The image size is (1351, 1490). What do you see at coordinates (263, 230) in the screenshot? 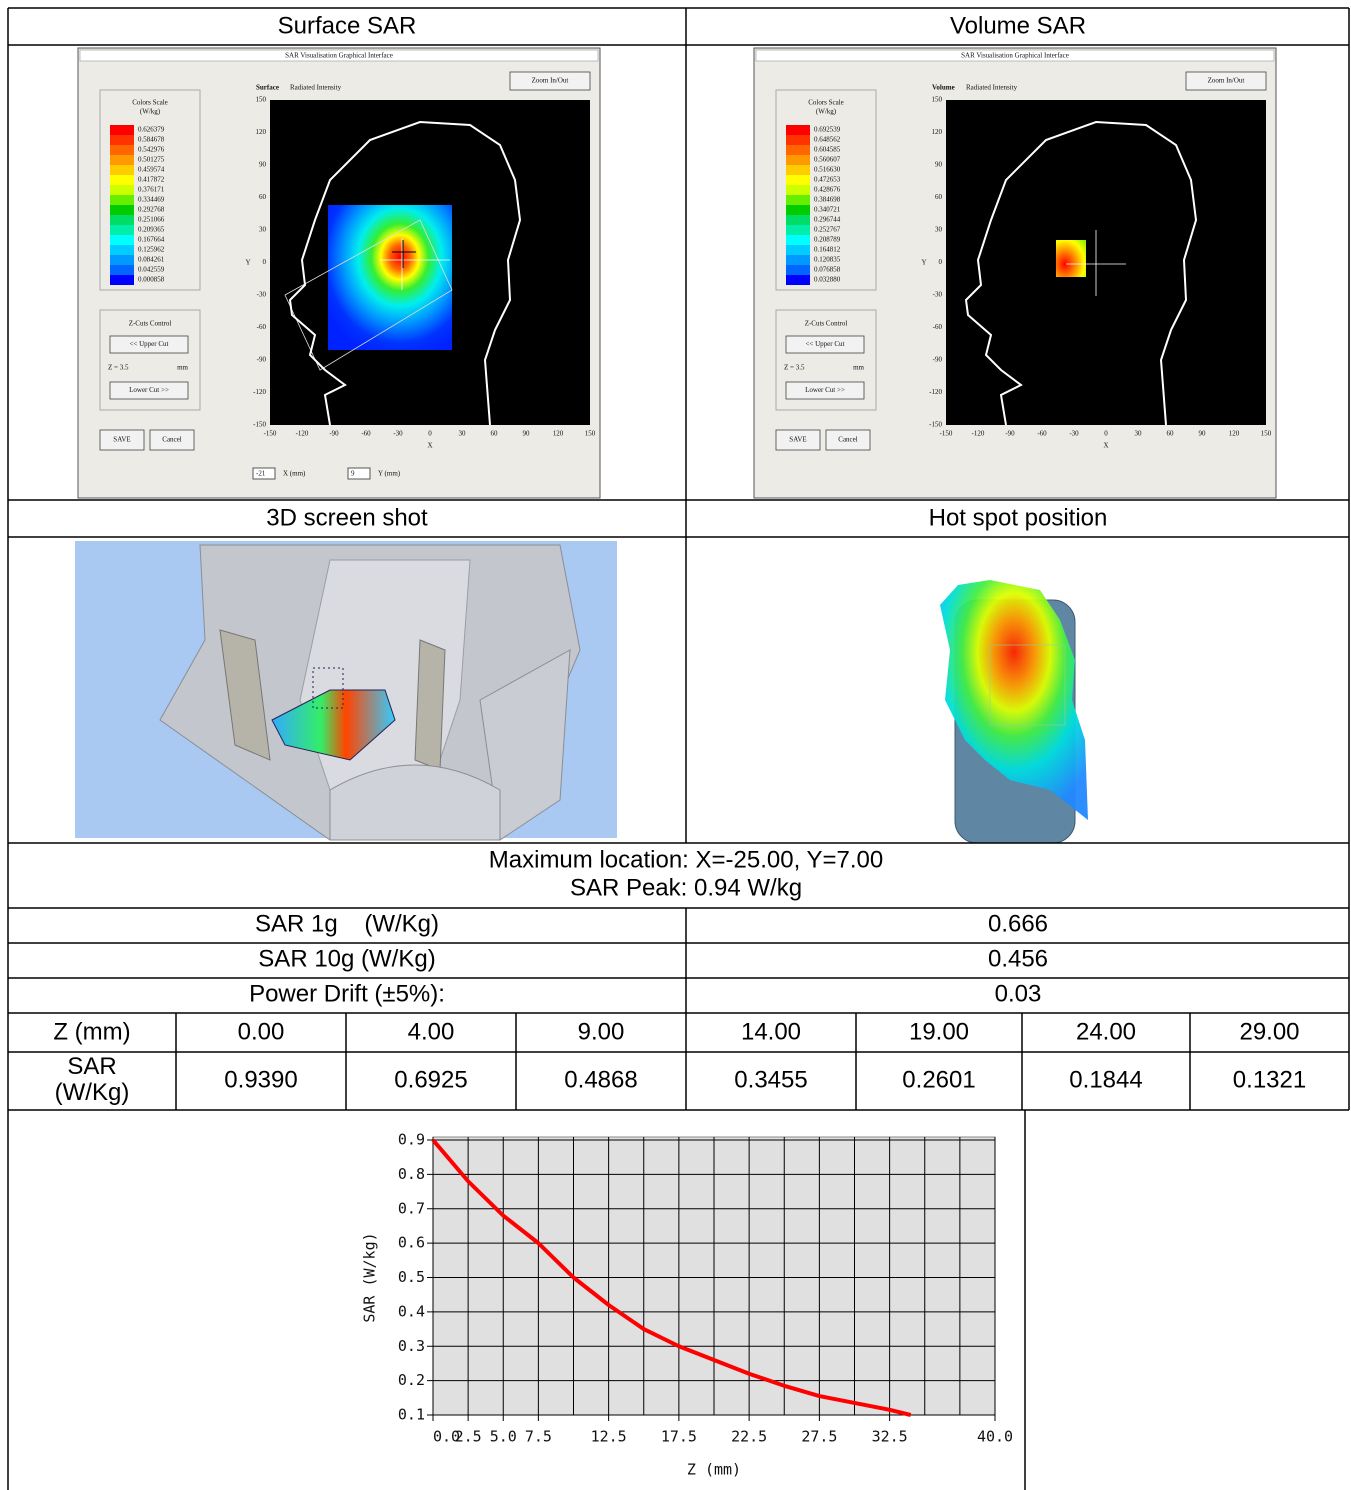
I see `y-tick-label: 30` at bounding box center [263, 230].